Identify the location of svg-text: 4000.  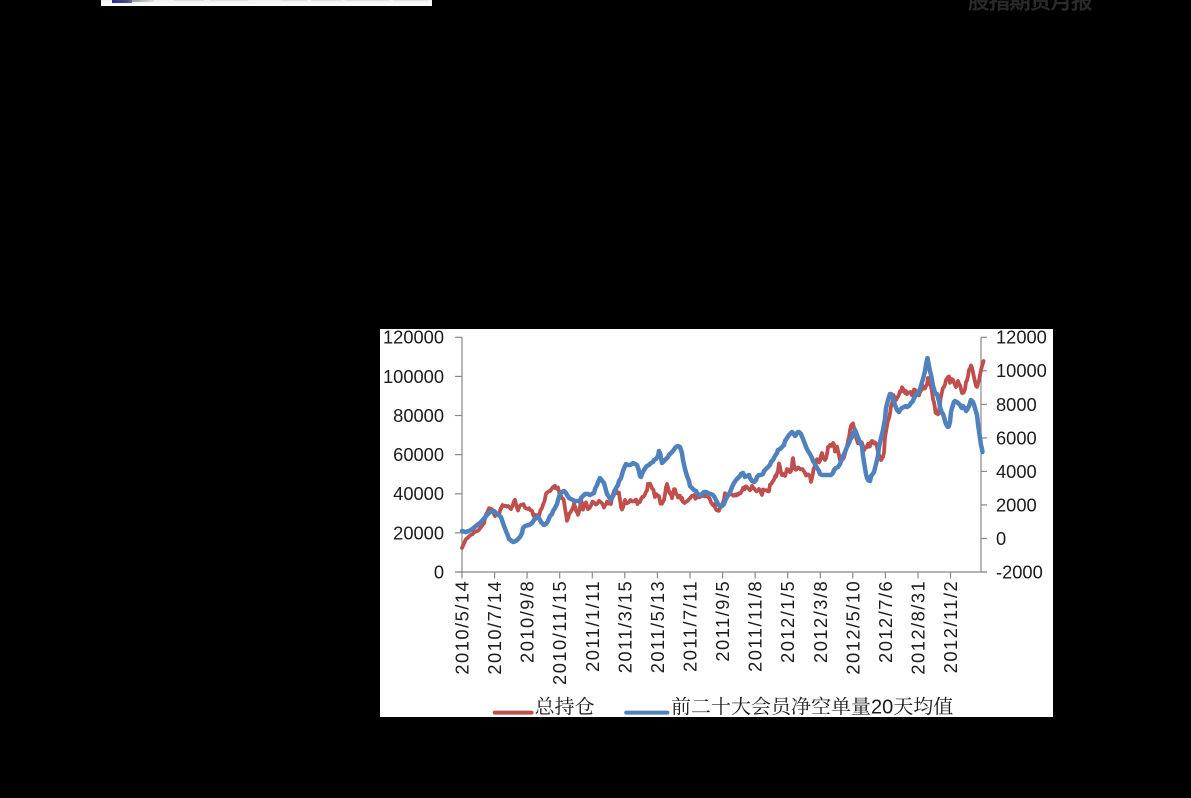
(1016, 471).